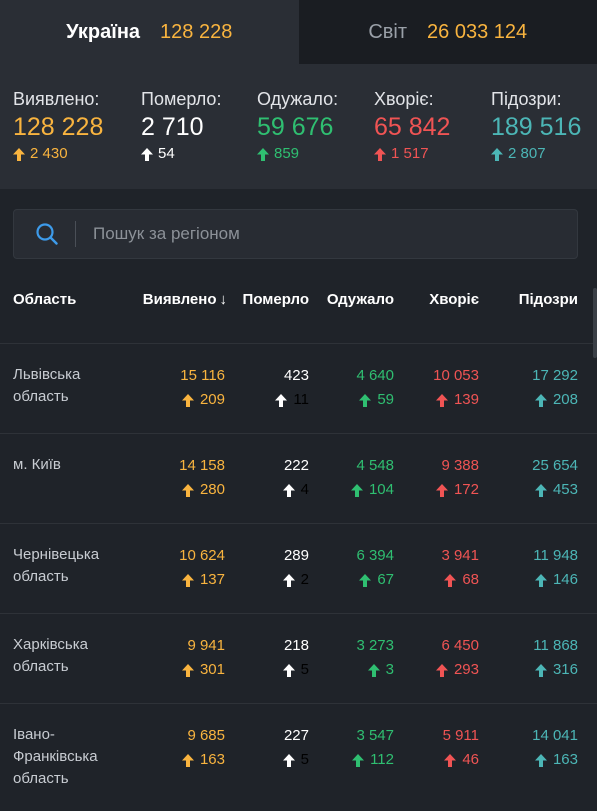  What do you see at coordinates (454, 299) in the screenshot?
I see `header-sick: Хворіє` at bounding box center [454, 299].